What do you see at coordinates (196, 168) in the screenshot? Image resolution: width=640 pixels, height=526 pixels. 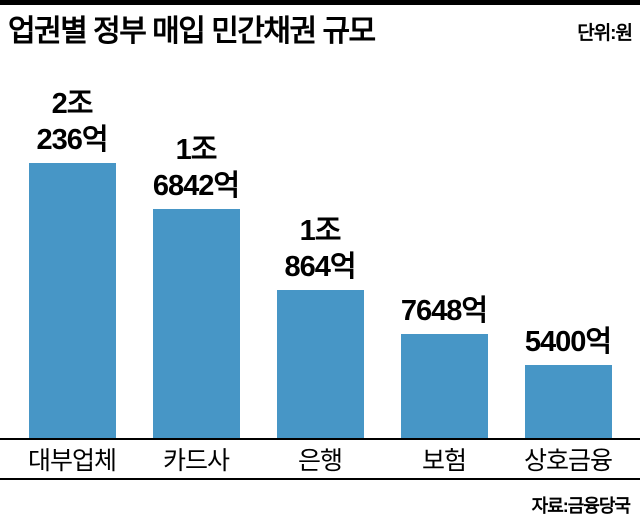 I see `bar-value-label: 1조 6842억` at bounding box center [196, 168].